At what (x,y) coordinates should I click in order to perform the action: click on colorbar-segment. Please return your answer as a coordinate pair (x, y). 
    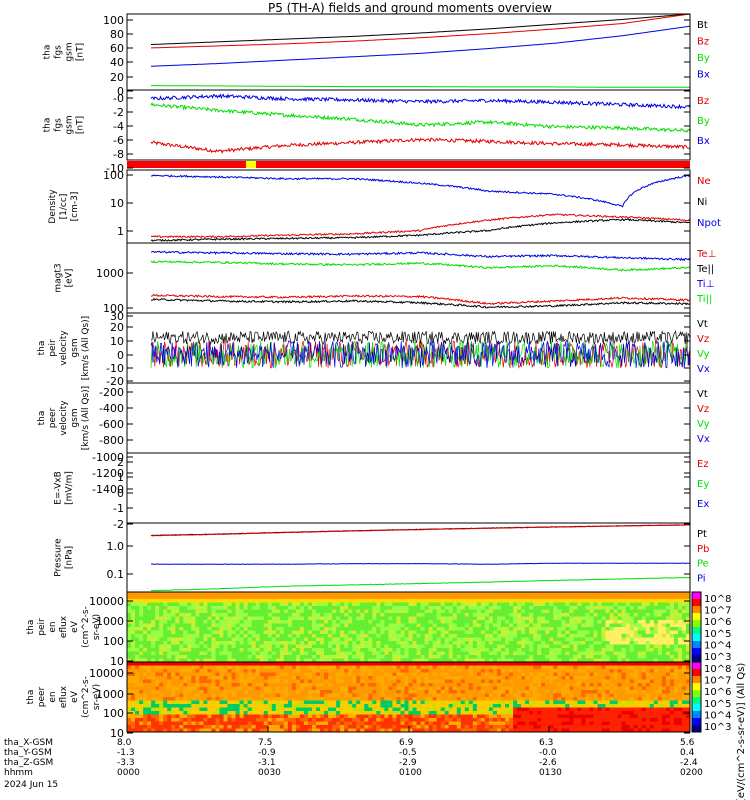
    Looking at the image, I should click on (696, 624).